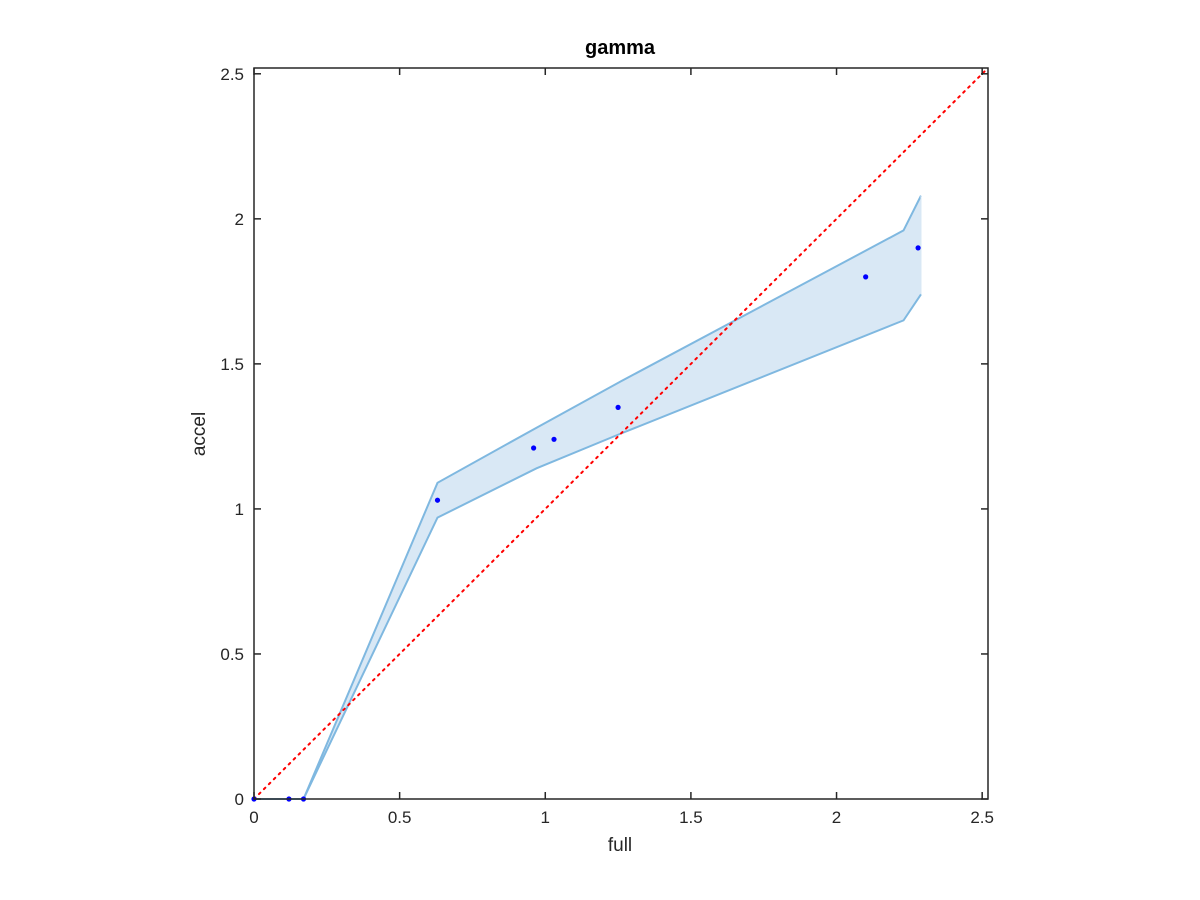 This screenshot has width=1200, height=900. I want to click on x-tick-label: 2.5, so click(982, 817).